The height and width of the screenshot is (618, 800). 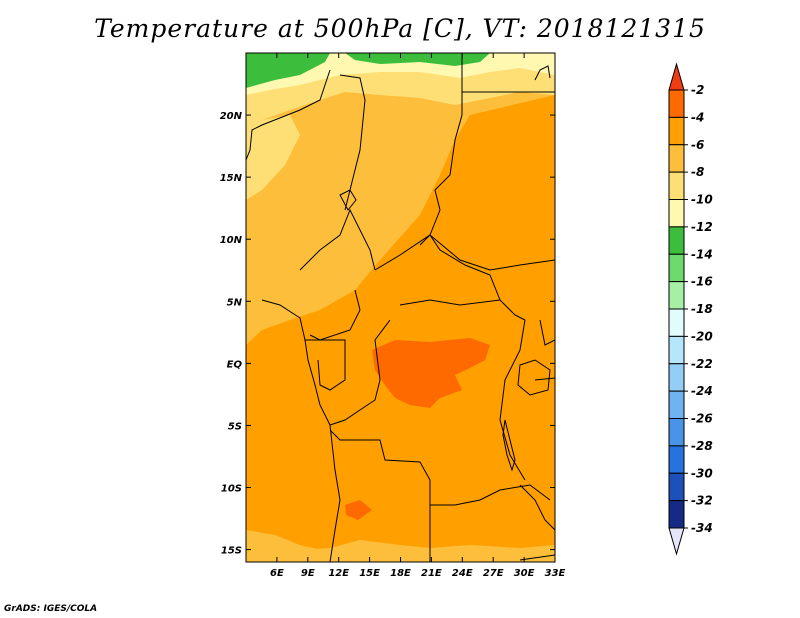 I want to click on lon-tick-label: 30E, so click(x=524, y=573).